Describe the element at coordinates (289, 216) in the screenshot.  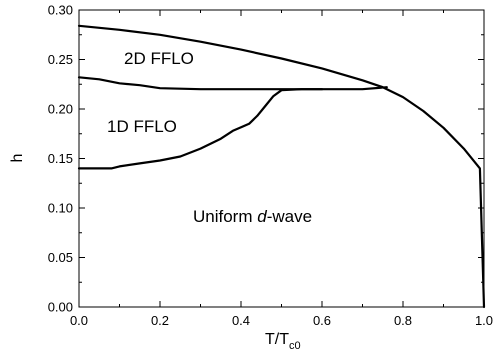
I see `region-label-uniform-suffix: -wave` at that location.